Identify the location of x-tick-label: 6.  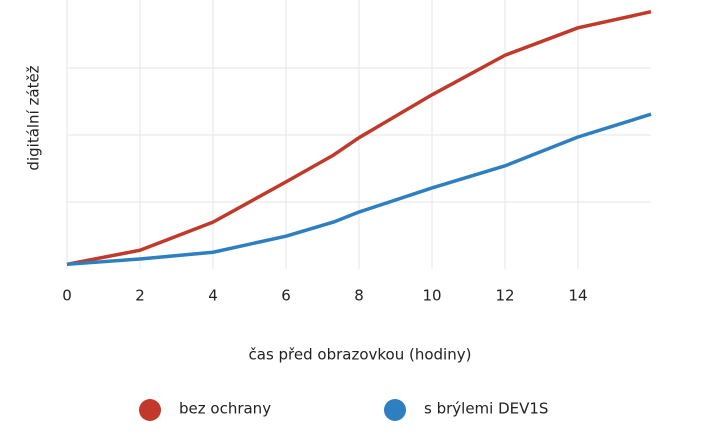
(286, 296).